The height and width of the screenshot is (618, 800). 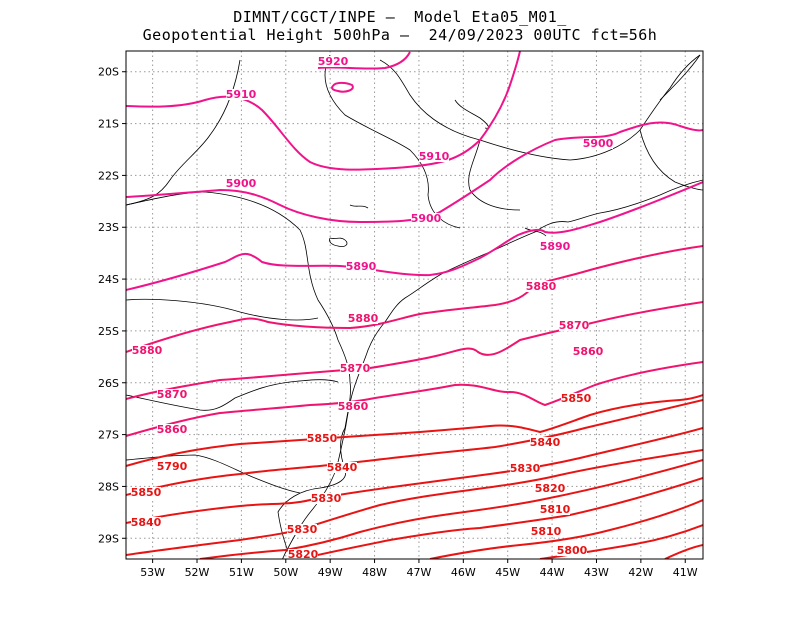 I want to click on lat-tick-label: 26S, so click(x=108, y=383).